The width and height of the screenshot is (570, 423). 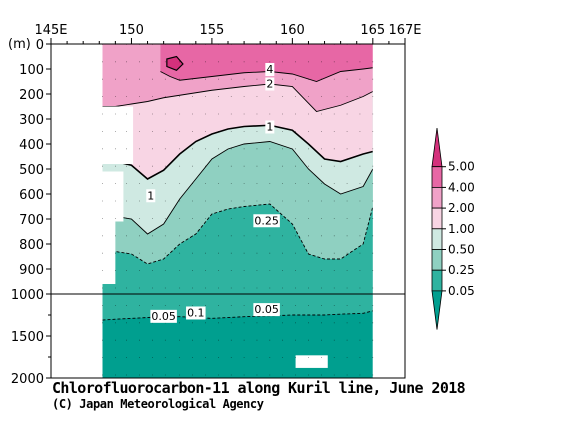 I want to click on y-tick-label: 400, so click(x=31, y=145).